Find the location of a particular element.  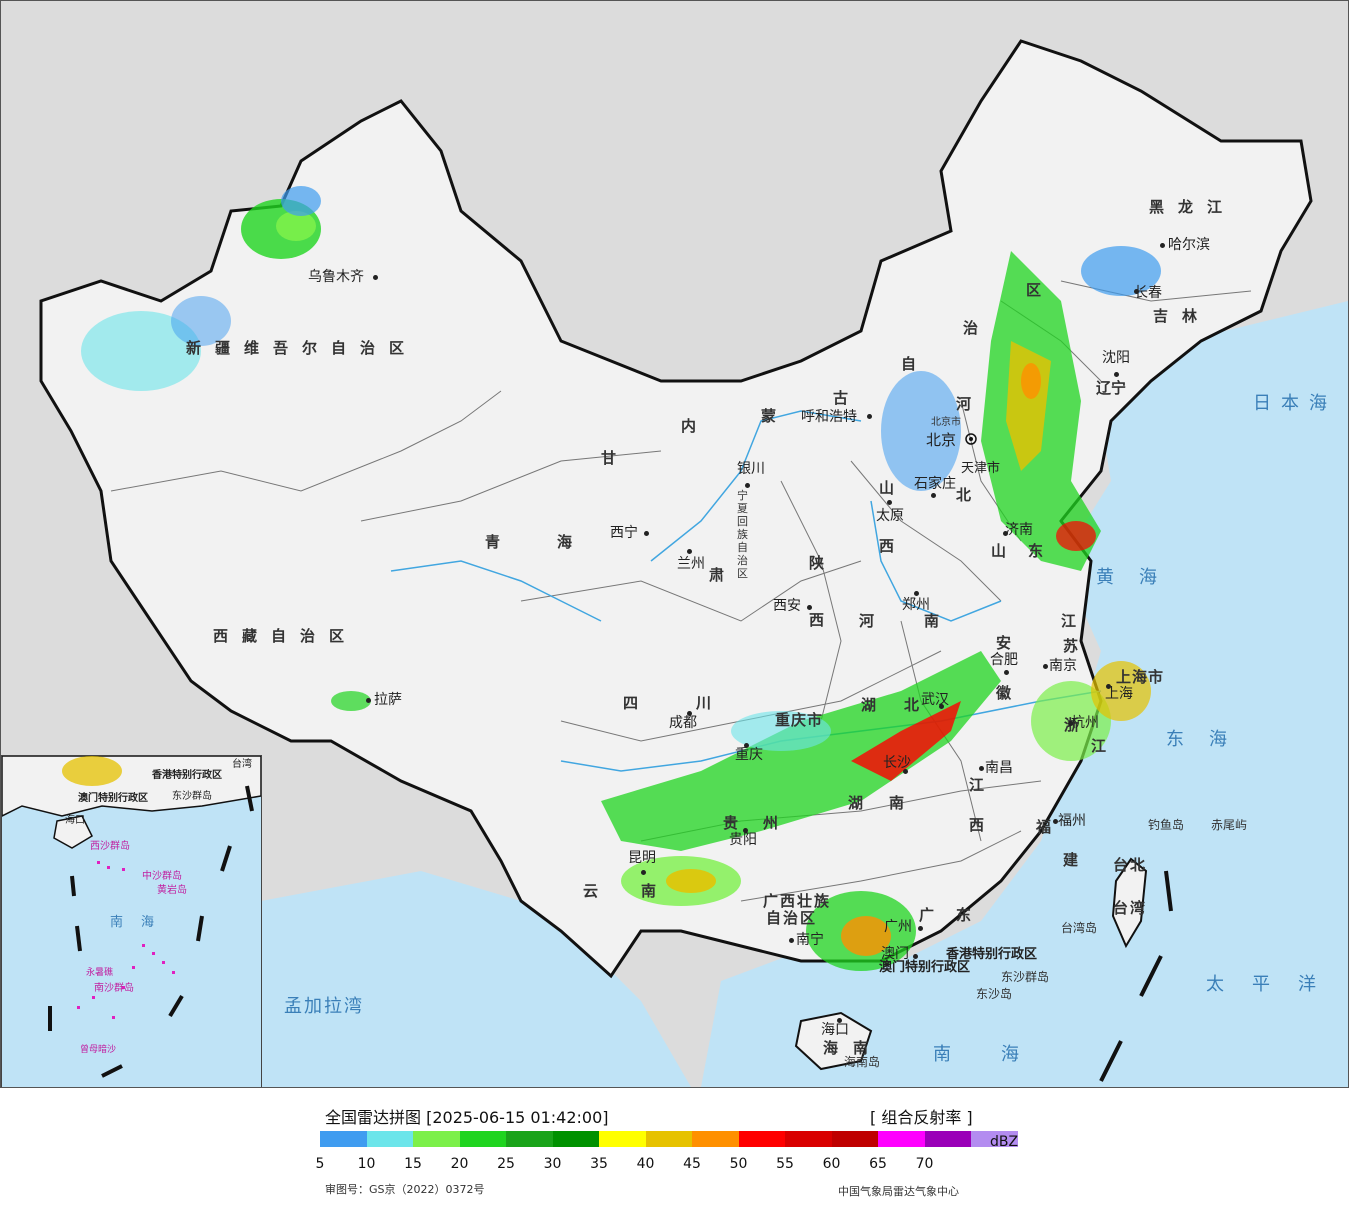

map-approval-number: 审图号：GS京（2022）0372号 is located at coordinates (405, 1189).